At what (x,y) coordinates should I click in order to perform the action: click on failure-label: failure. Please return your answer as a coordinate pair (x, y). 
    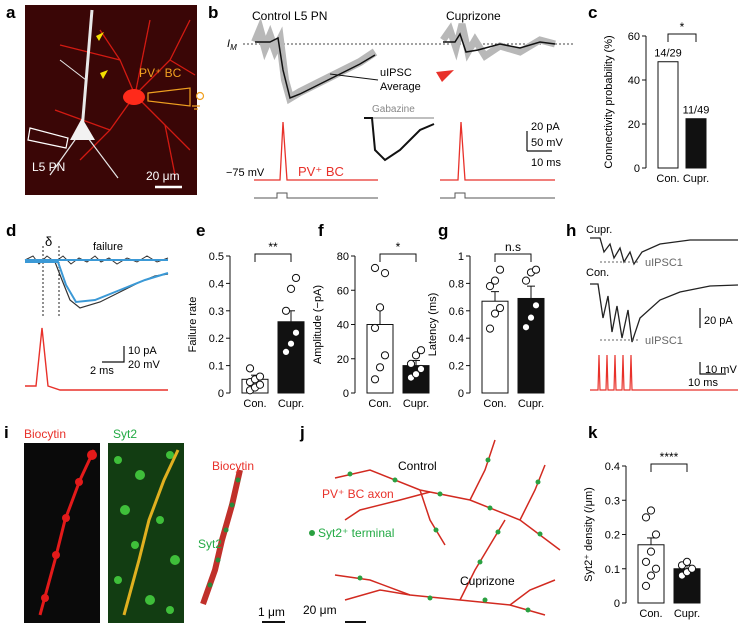
    Looking at the image, I should click on (108, 247).